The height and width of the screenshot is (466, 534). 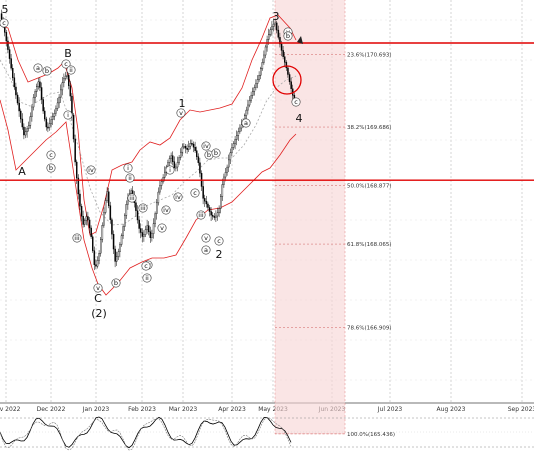 I want to click on wave-label-minor: ii, so click(x=71, y=70).